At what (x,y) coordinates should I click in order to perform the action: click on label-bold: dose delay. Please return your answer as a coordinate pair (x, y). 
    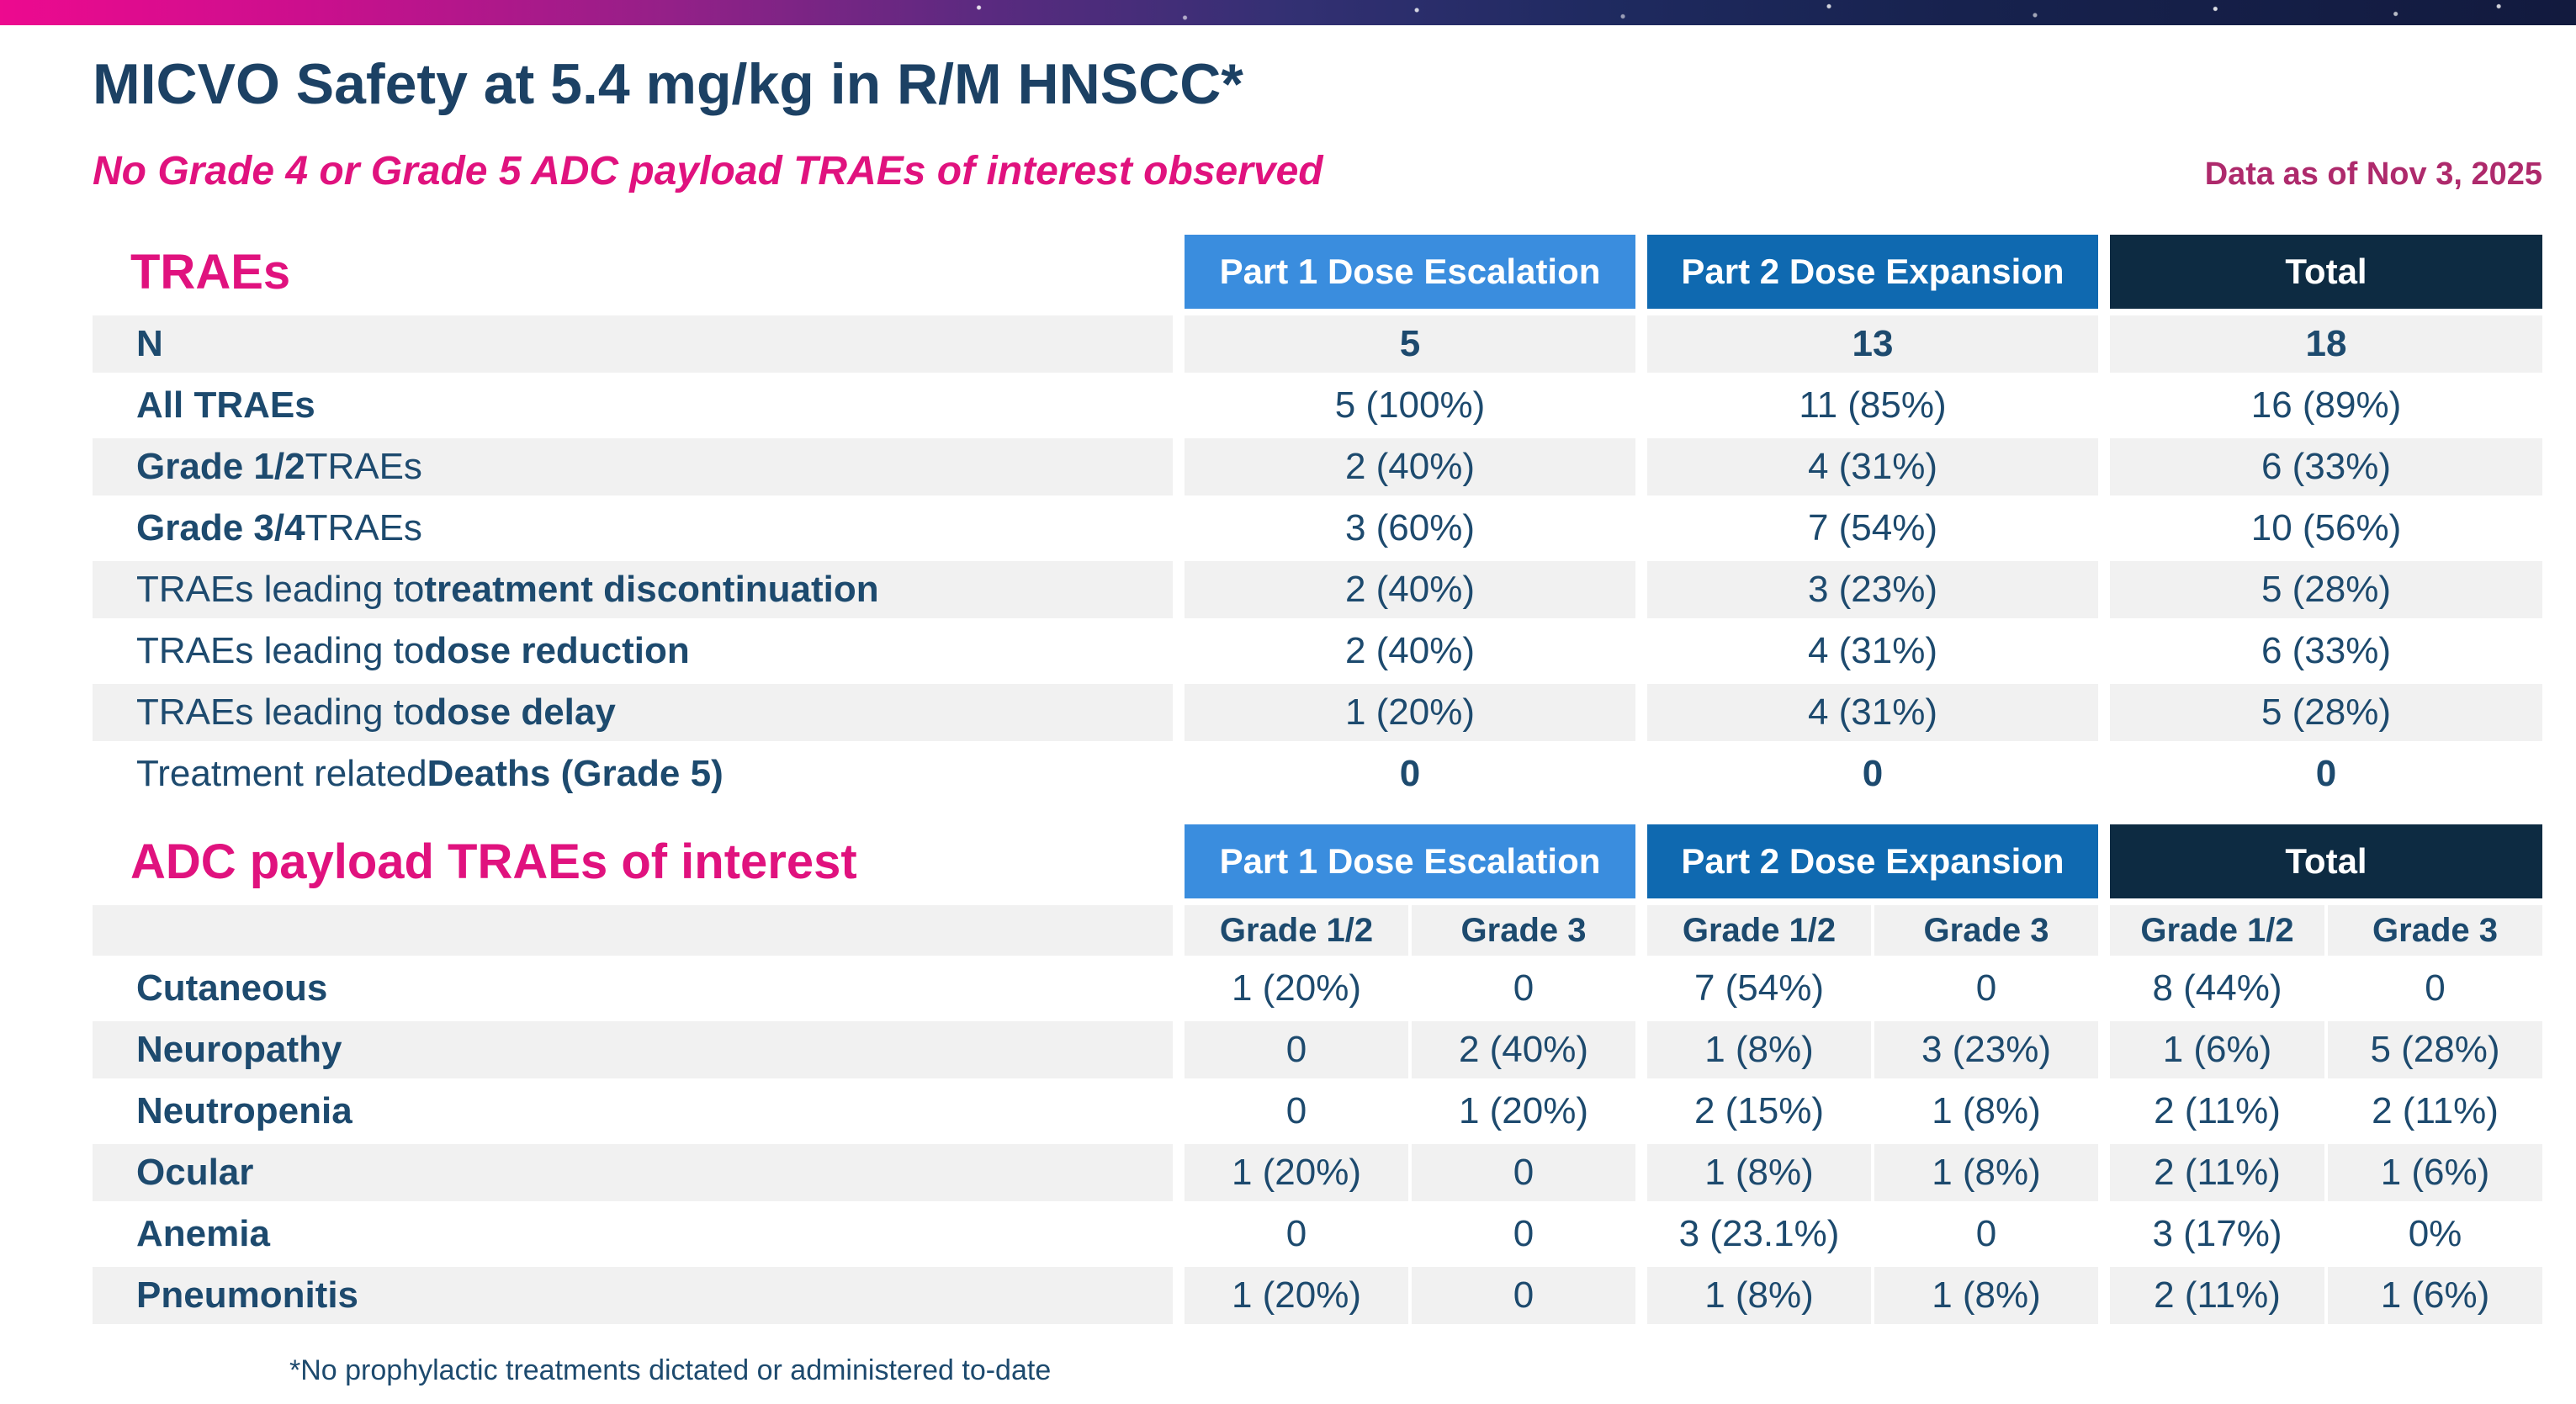
    Looking at the image, I should click on (520, 712).